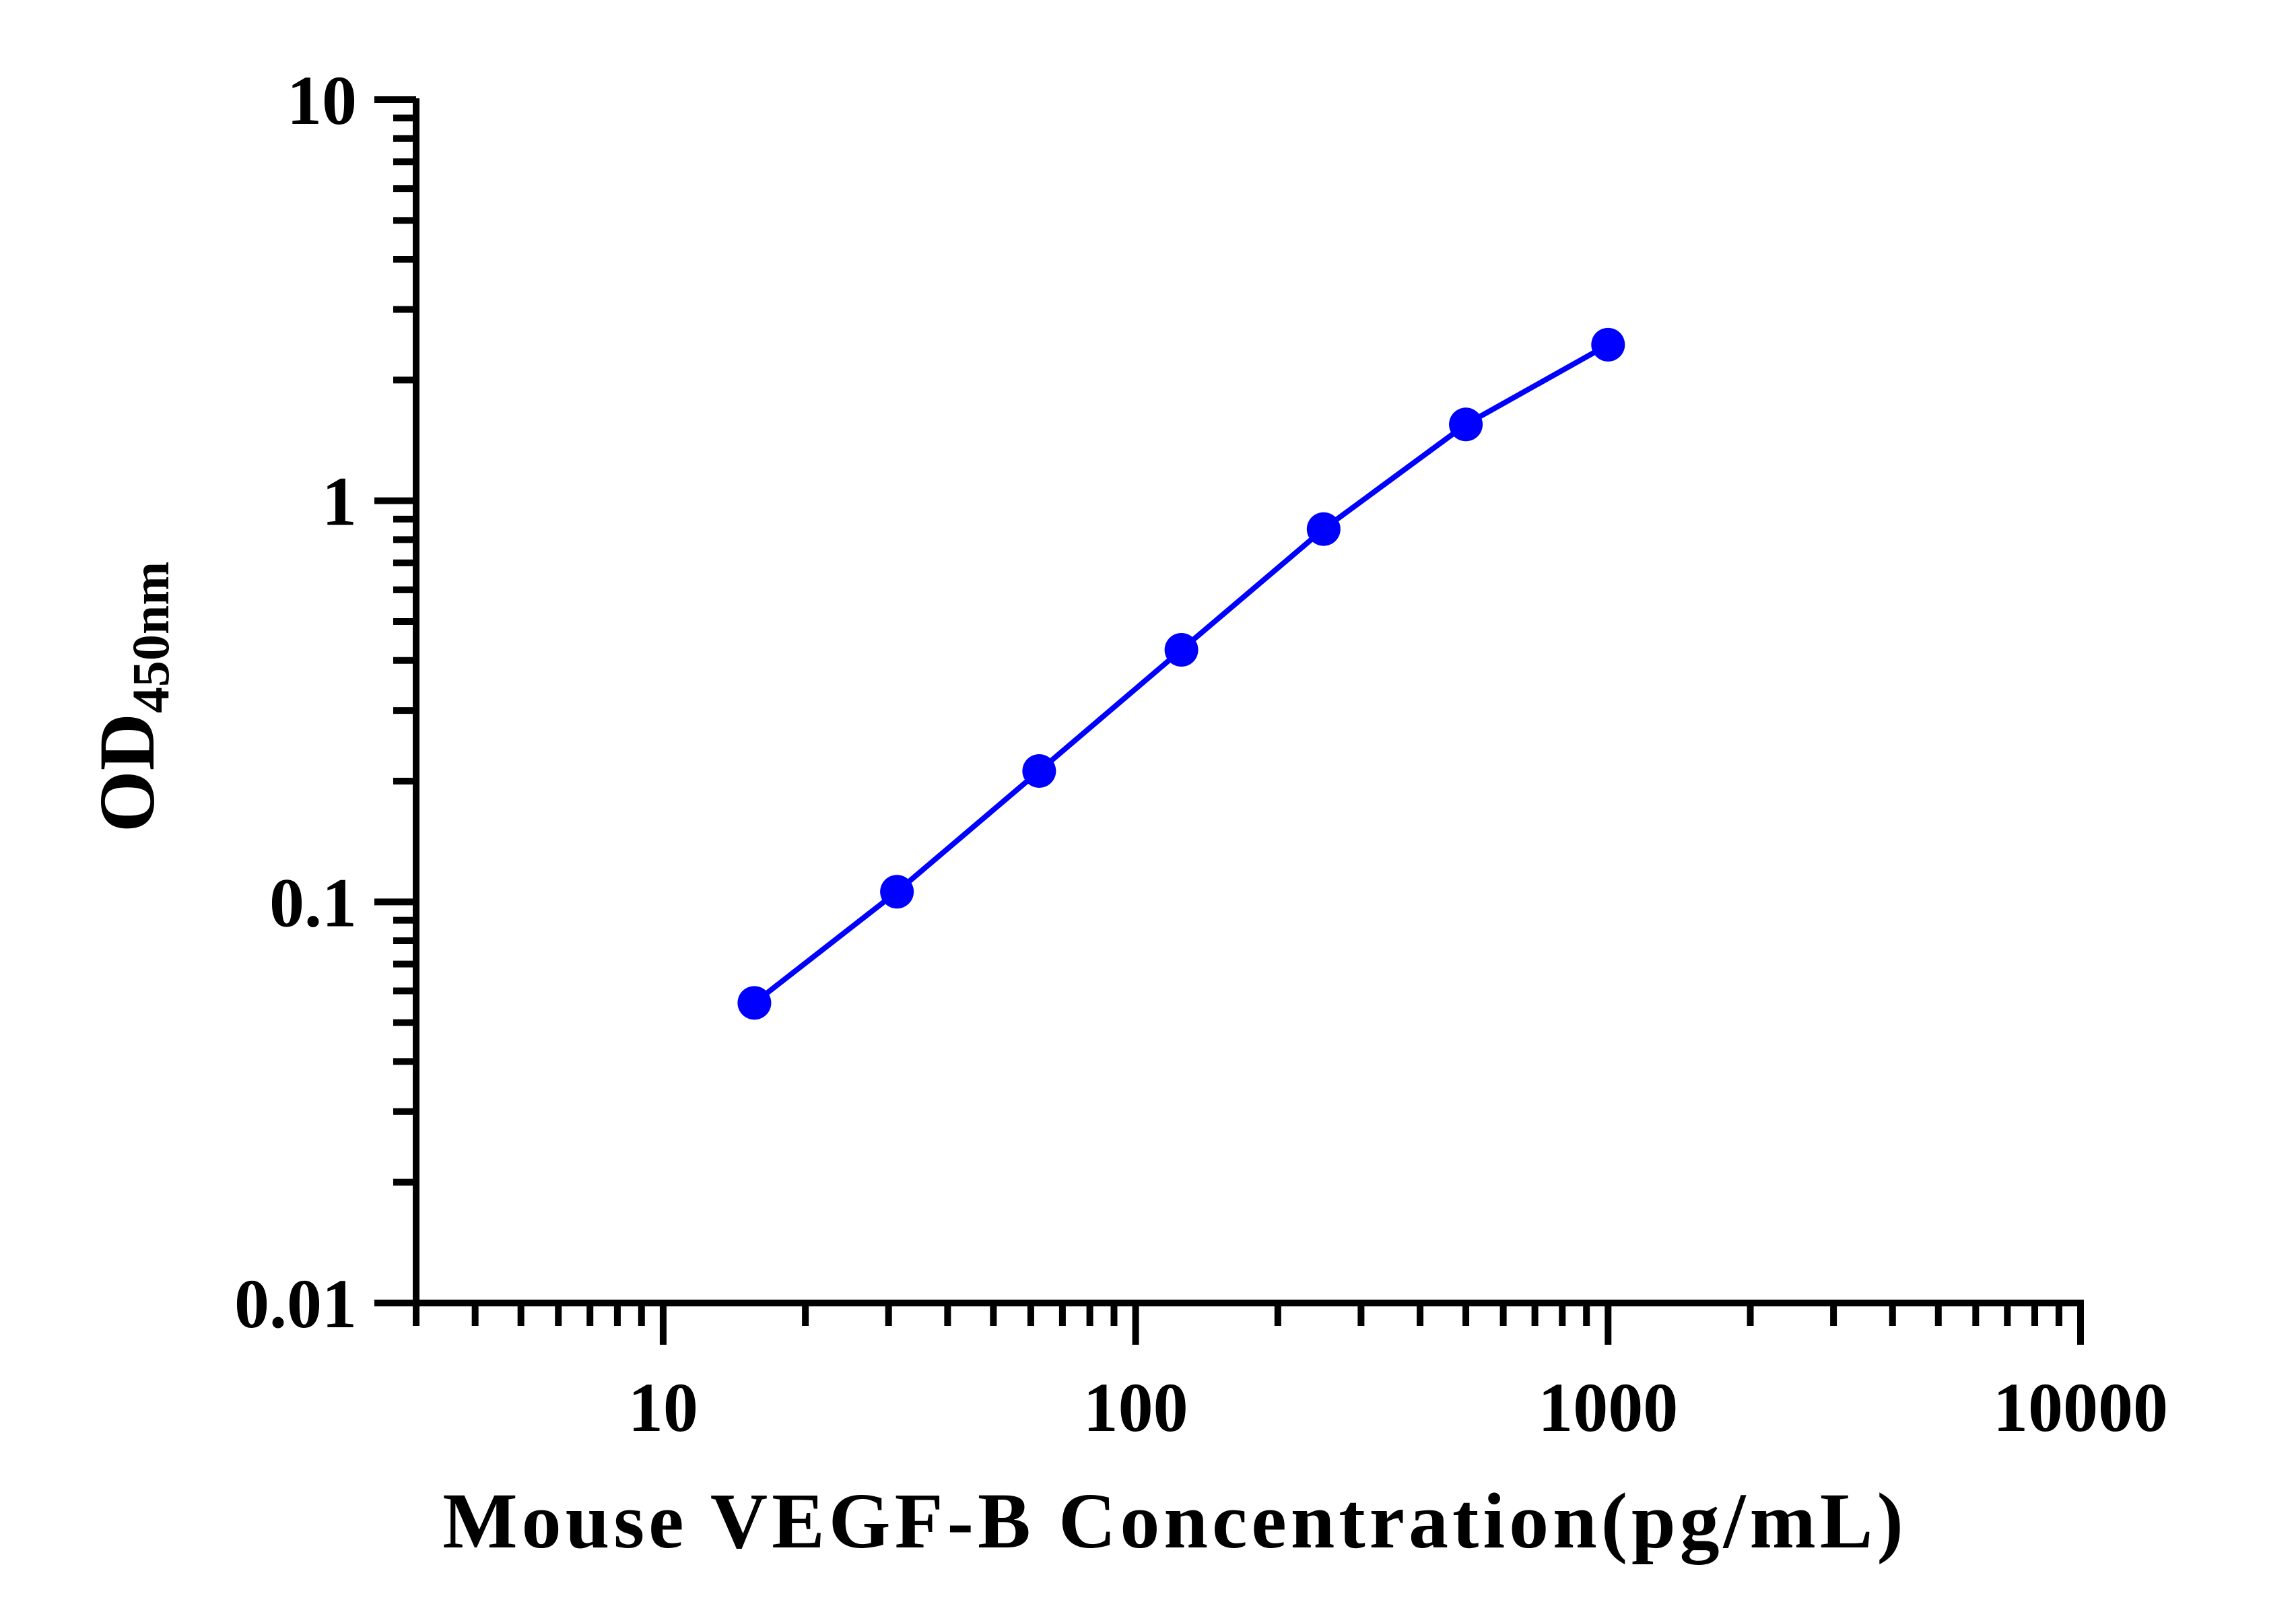 The width and height of the screenshot is (2296, 1604). I want to click on x-tick-label: 100, so click(1135, 1407).